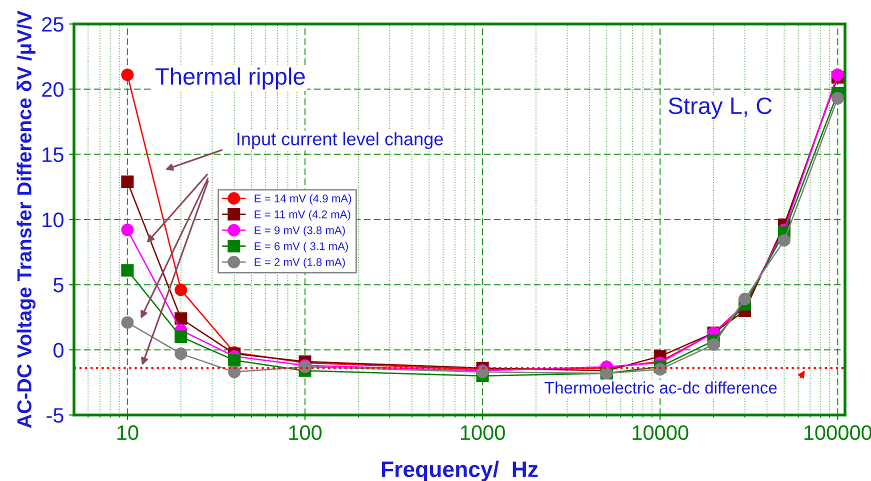 The width and height of the screenshot is (871, 481). Describe the element at coordinates (53, 155) in the screenshot. I see `y-tick-label: 15` at that location.